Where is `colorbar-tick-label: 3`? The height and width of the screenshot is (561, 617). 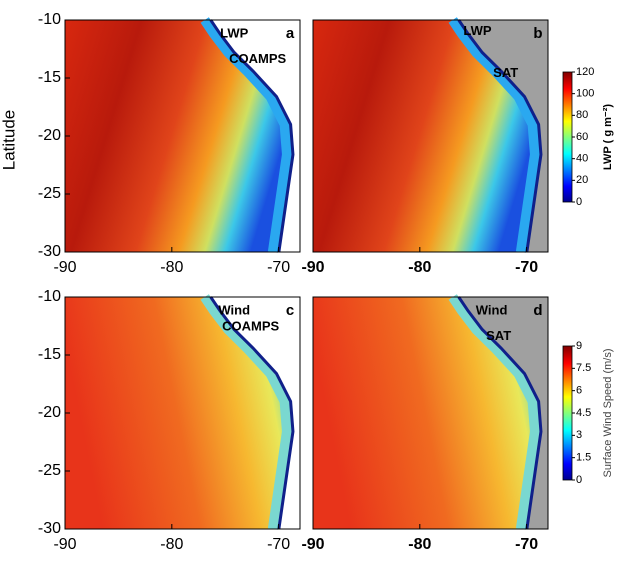
colorbar-tick-label: 3 is located at coordinates (579, 435).